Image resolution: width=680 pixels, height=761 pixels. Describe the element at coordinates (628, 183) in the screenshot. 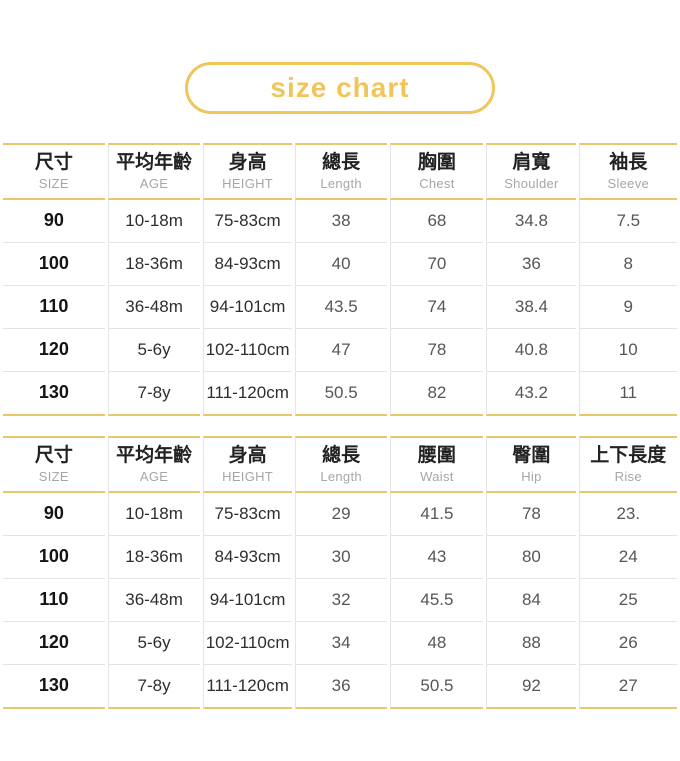

I see `column-header-en: Sleeve` at that location.